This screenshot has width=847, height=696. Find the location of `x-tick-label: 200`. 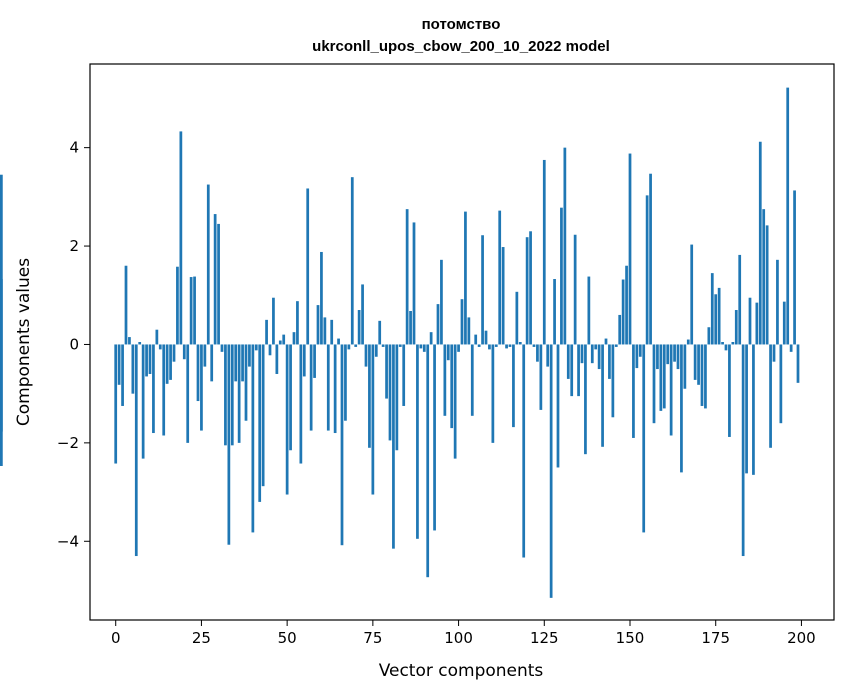

x-tick-label: 200 is located at coordinates (801, 638).